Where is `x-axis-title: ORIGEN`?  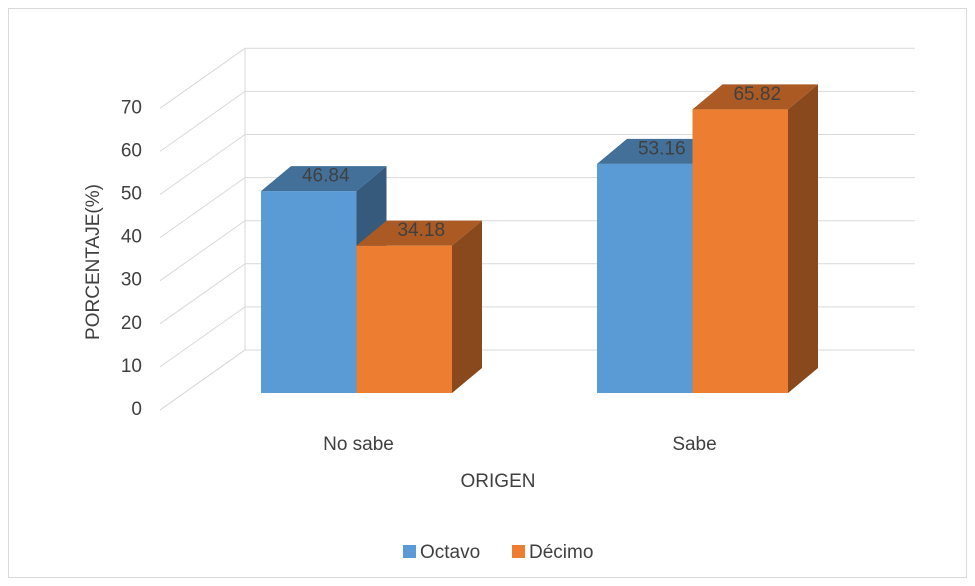
x-axis-title: ORIGEN is located at coordinates (498, 481).